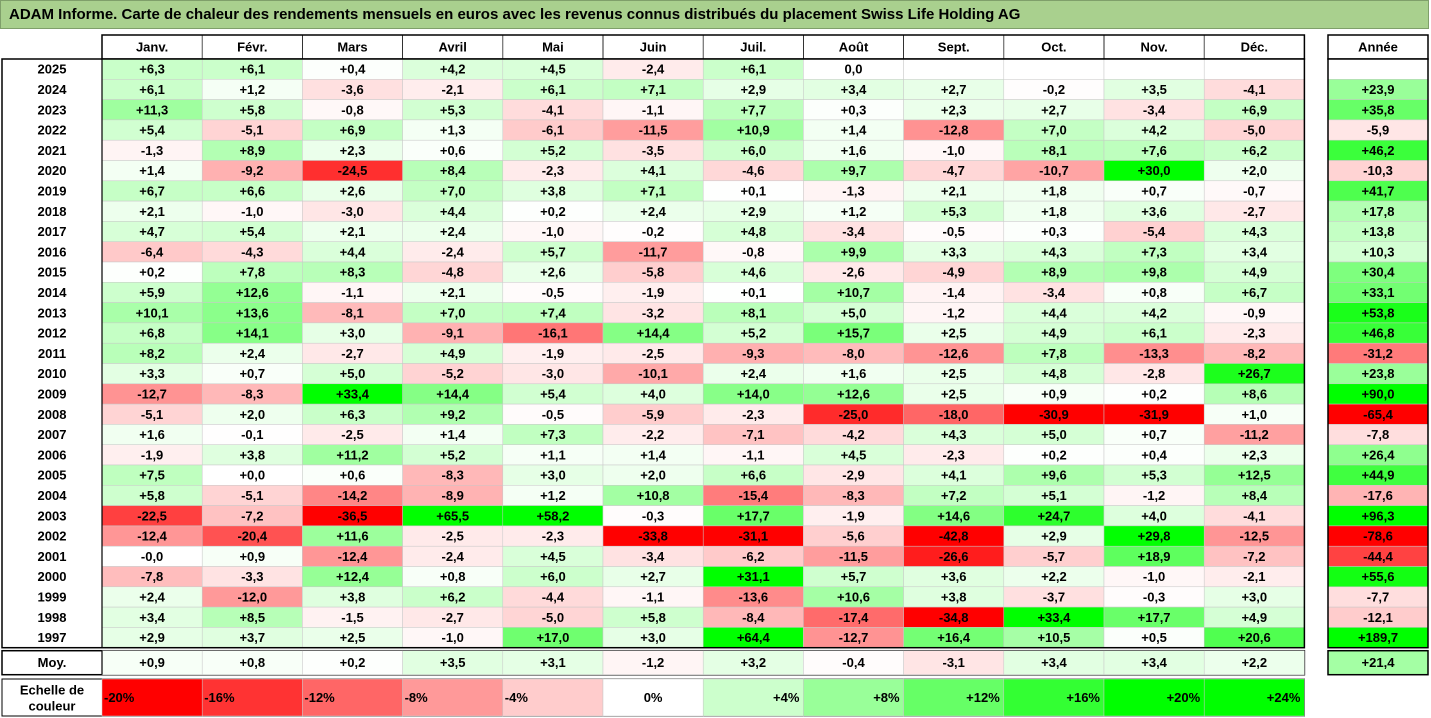 Image resolution: width=1431 pixels, height=718 pixels. What do you see at coordinates (152, 211) in the screenshot?
I see `heat-cell-value: +2,1` at bounding box center [152, 211].